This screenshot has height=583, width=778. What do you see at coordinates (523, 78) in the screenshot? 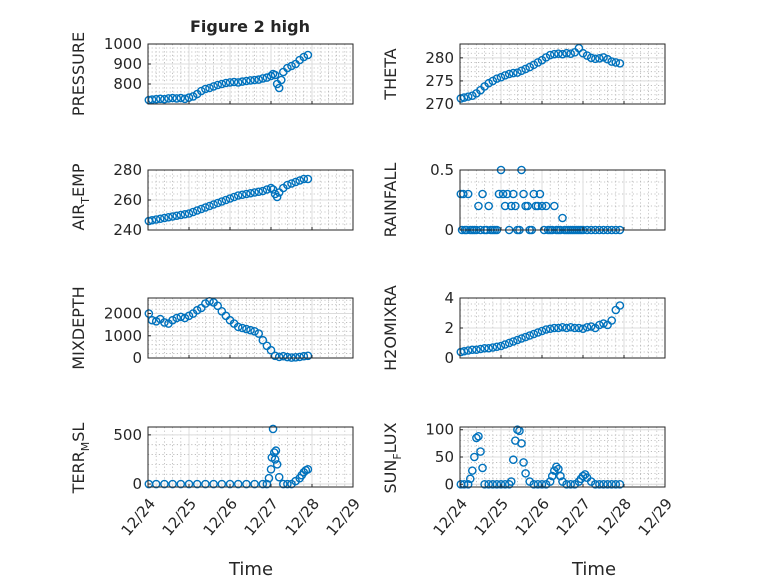
I see `subplot-2: 270 275 280 THETA` at bounding box center [523, 78].